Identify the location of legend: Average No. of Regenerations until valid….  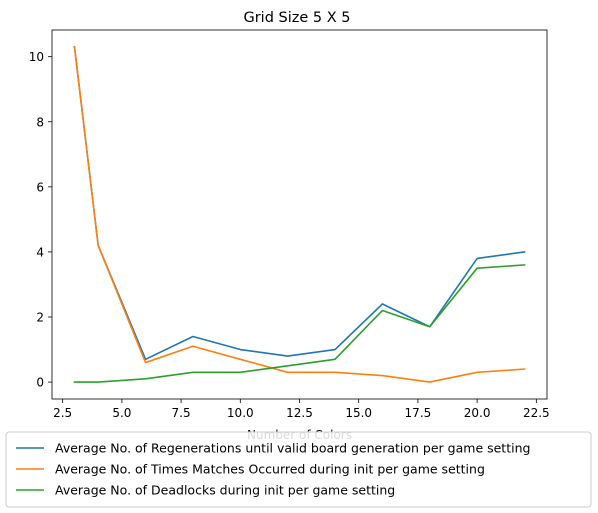
(298, 469).